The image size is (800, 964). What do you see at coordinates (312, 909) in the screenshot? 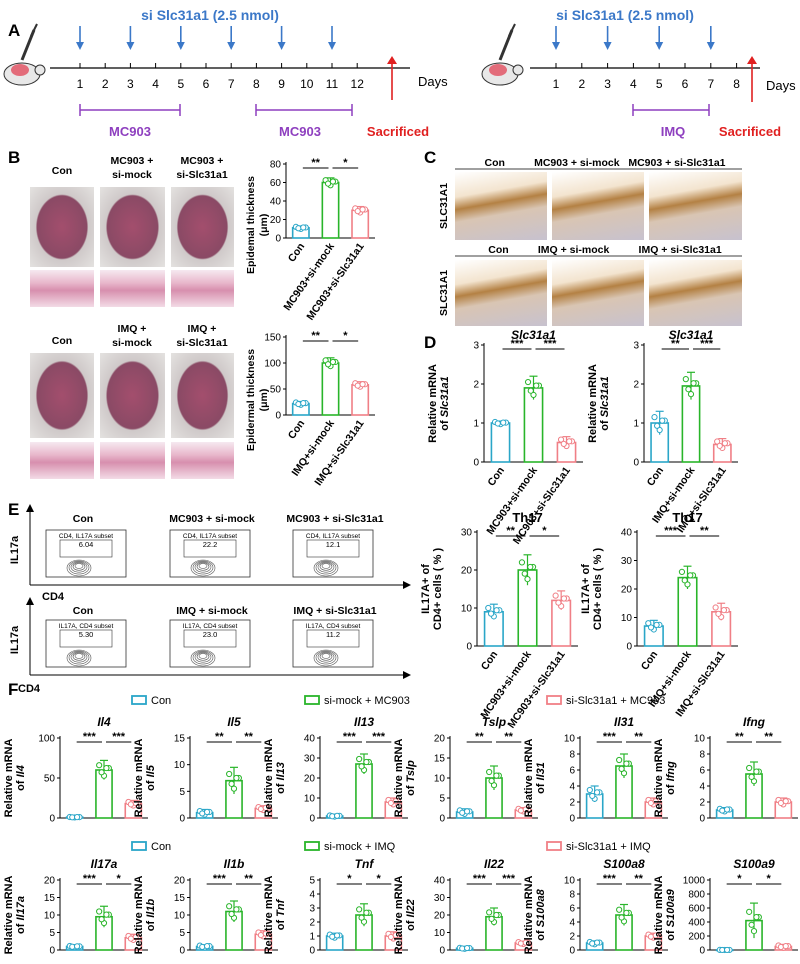
I see `y-tick-label: 3` at bounding box center [312, 909].